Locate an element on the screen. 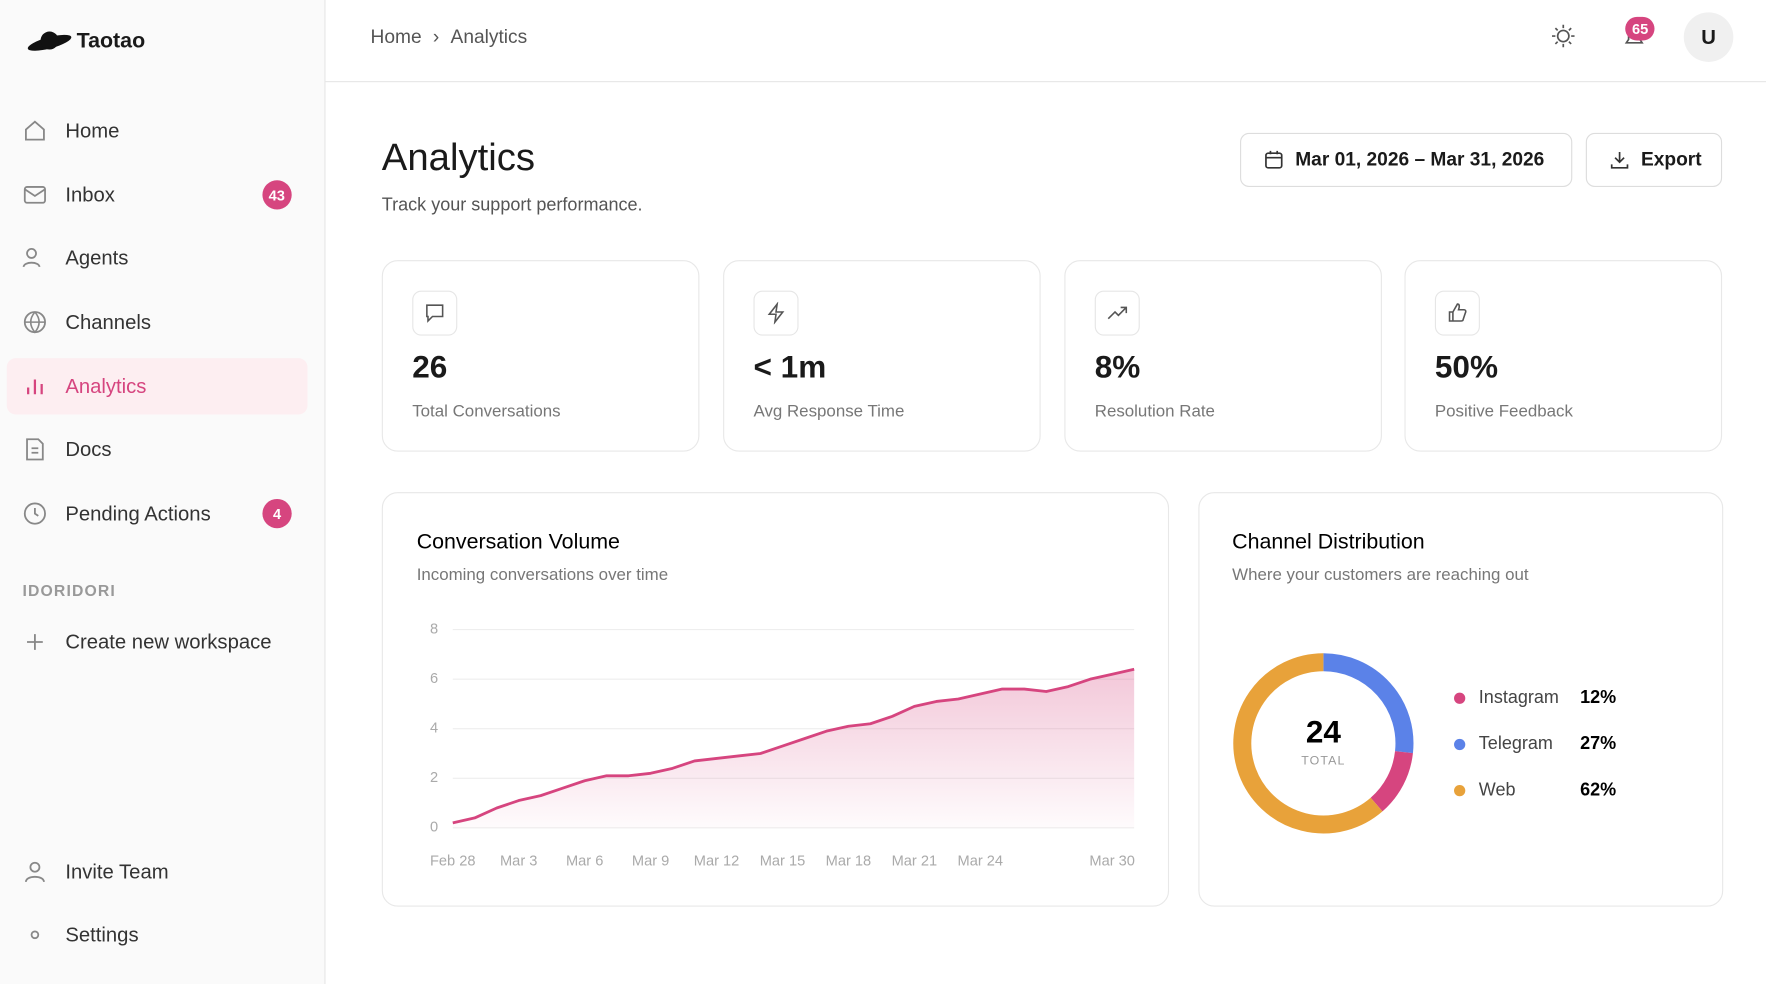 The height and width of the screenshot is (984, 1766). logo is located at coordinates (49, 41).